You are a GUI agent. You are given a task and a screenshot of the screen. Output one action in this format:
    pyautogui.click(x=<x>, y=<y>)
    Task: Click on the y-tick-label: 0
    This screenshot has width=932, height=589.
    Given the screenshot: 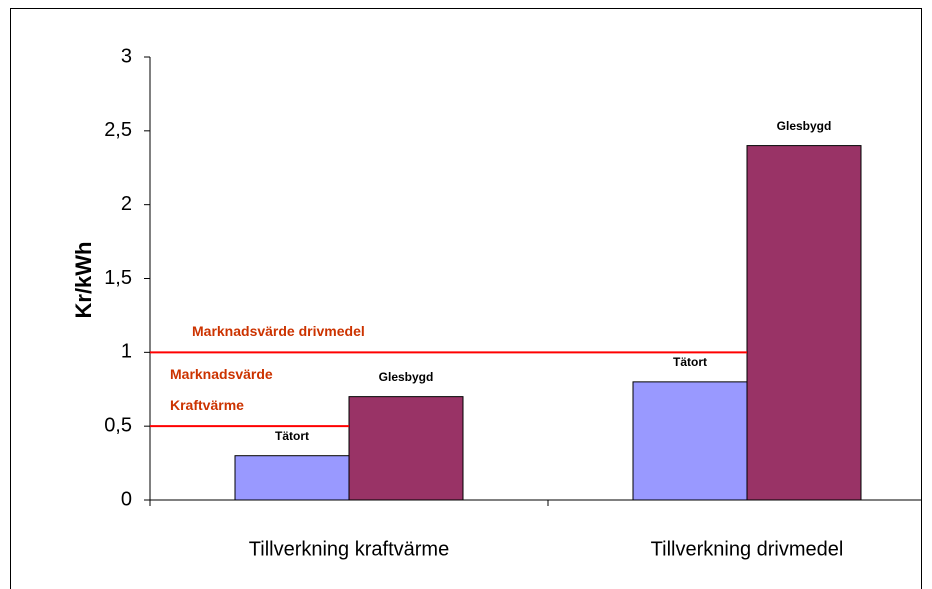 What is the action you would take?
    pyautogui.click(x=126, y=499)
    